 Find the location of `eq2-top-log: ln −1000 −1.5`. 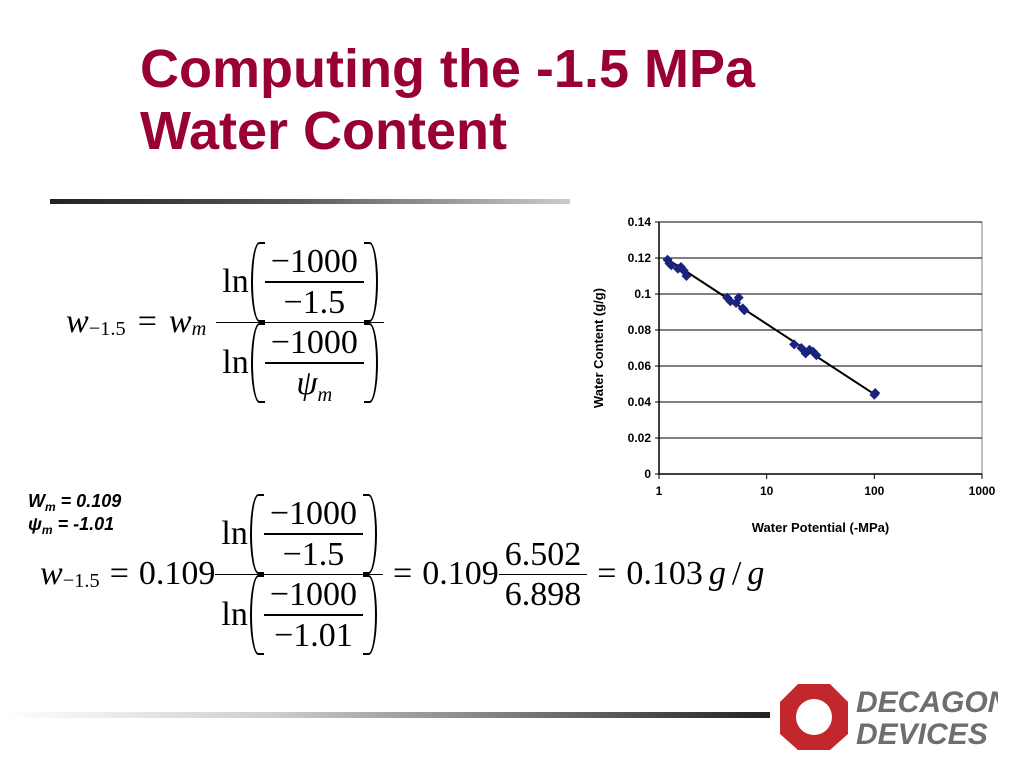

eq2-top-log: ln −1000 −1.5 is located at coordinates (299, 534).